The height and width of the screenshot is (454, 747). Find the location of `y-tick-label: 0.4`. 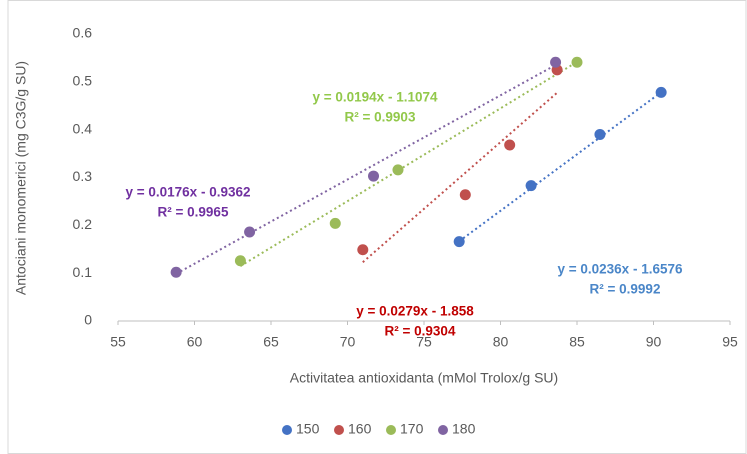

y-tick-label: 0.4 is located at coordinates (83, 128).